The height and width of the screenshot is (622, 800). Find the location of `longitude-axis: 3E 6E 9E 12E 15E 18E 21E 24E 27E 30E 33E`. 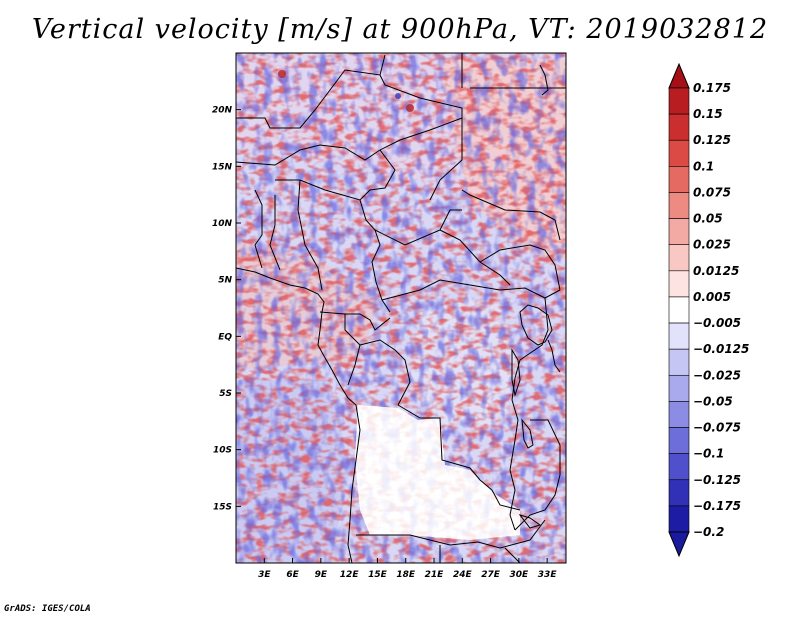

longitude-axis: 3E 6E 9E 12E 15E 18E 21E 24E 27E 30E 33E is located at coordinates (407, 569).